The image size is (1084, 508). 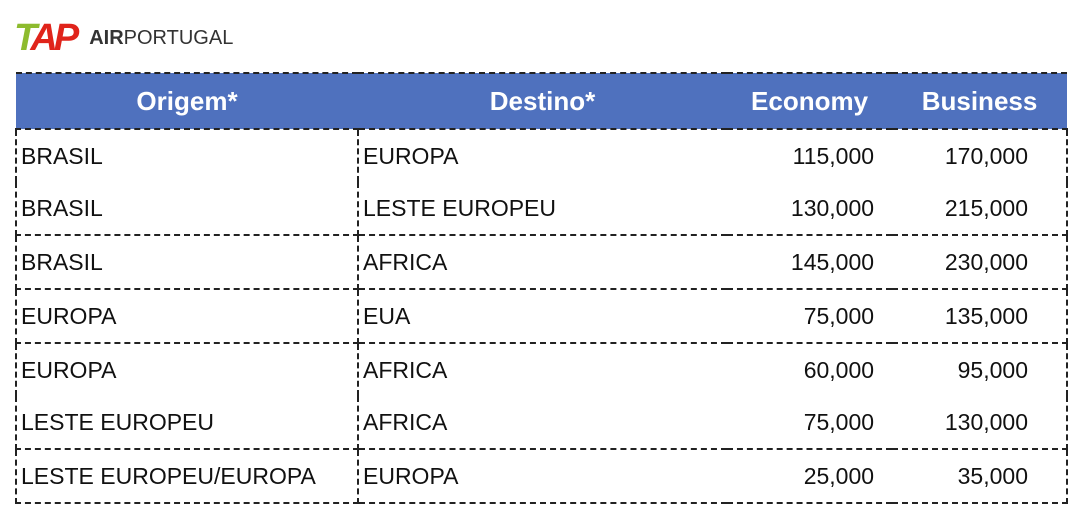 I want to click on table-cell: EUA, so click(x=542, y=316).